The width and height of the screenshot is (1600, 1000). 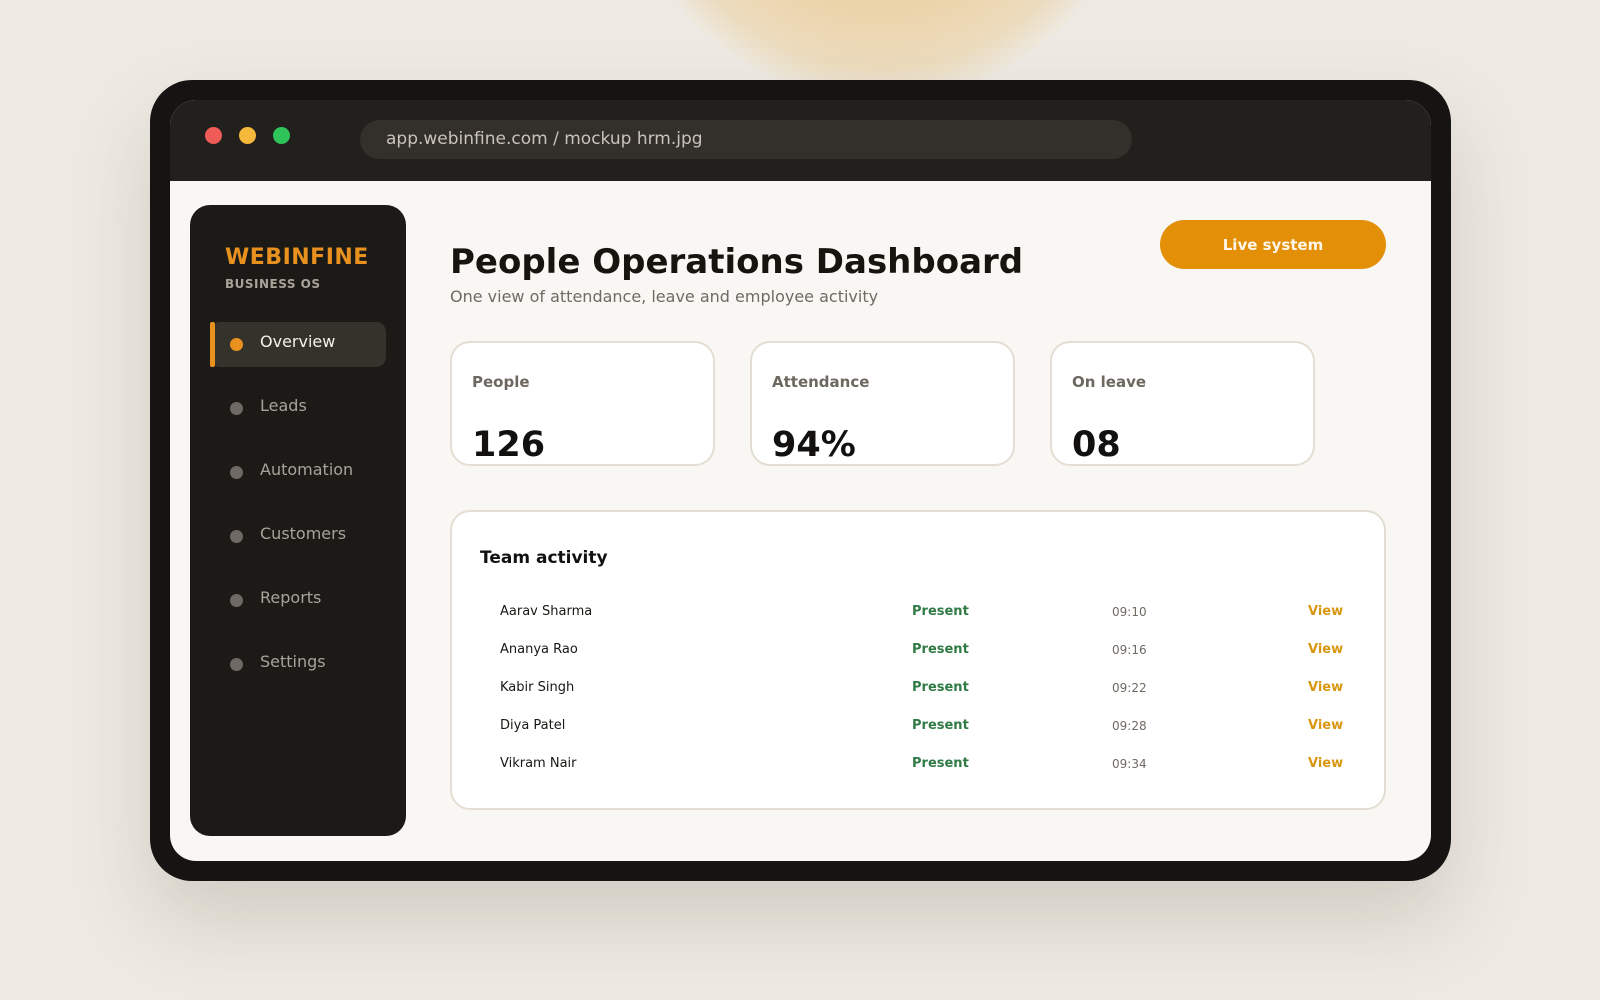 I want to click on table-row: Aarav Sharma Present 09:10 View, so click(x=918, y=612).